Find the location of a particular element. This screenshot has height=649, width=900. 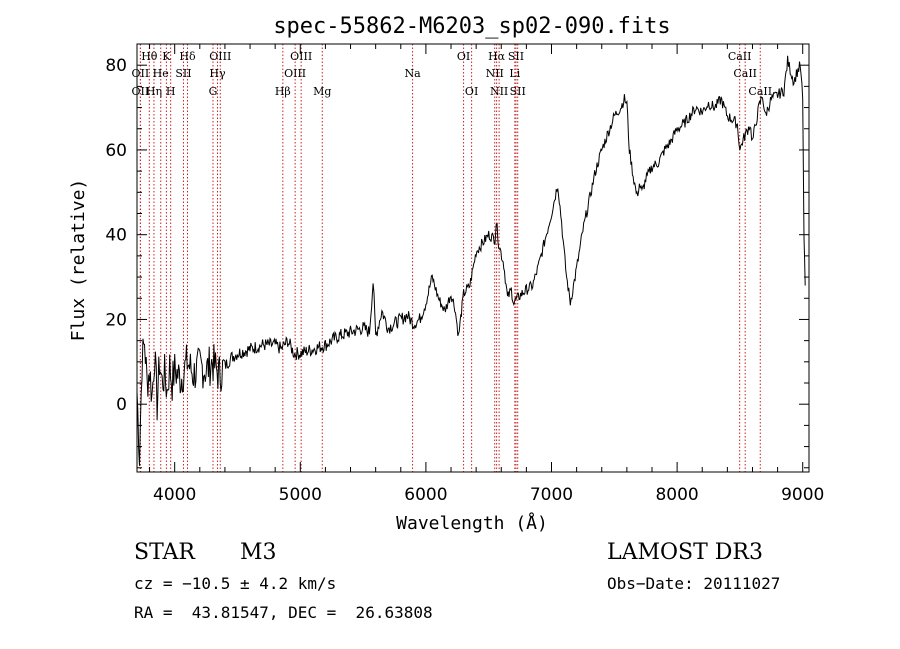

line-label-19: Hα is located at coordinates (497, 56).